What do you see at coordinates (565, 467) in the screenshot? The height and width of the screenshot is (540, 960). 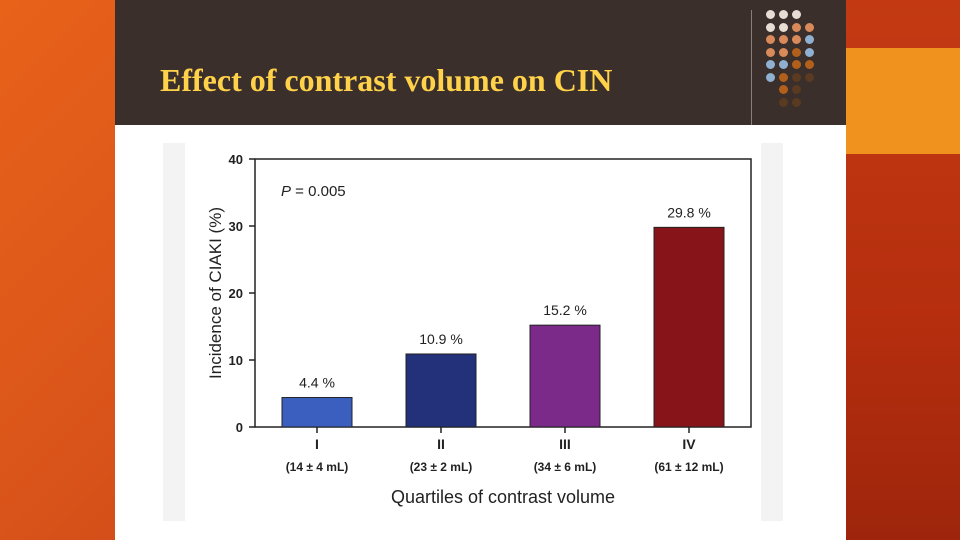 I see `x-tick-sublabel: (34 ± 6 mL)` at bounding box center [565, 467].